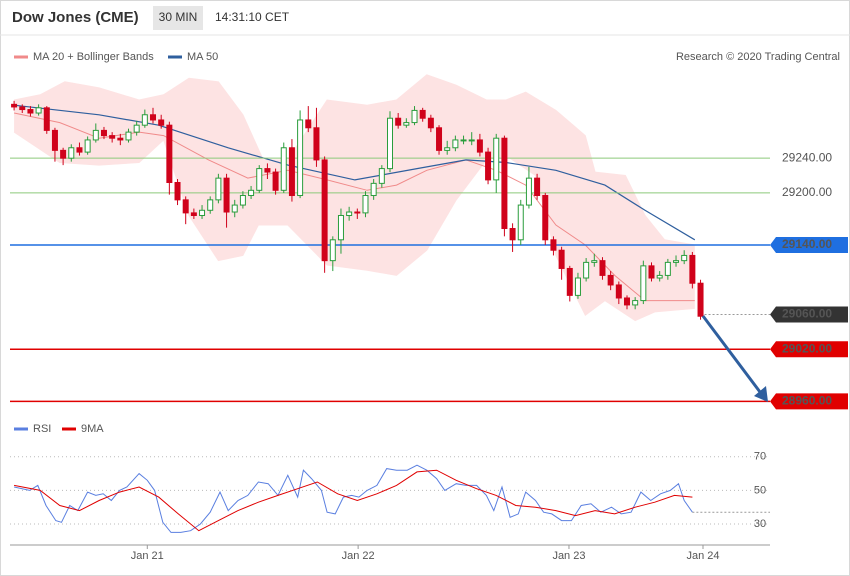  I want to click on x-tick-label: Jan 22, so click(358, 556).